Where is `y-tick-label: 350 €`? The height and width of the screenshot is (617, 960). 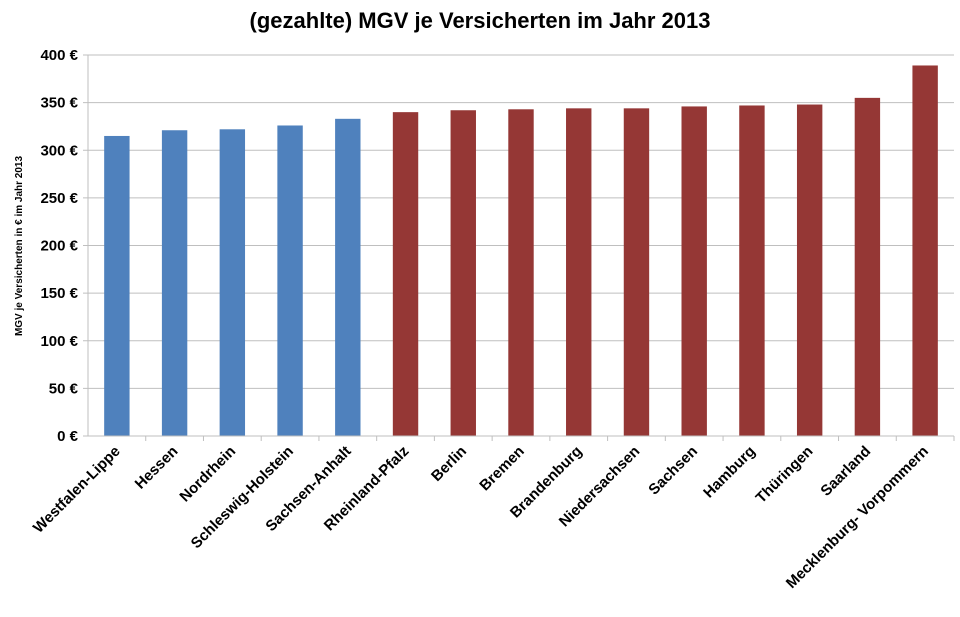
y-tick-label: 350 € is located at coordinates (59, 103).